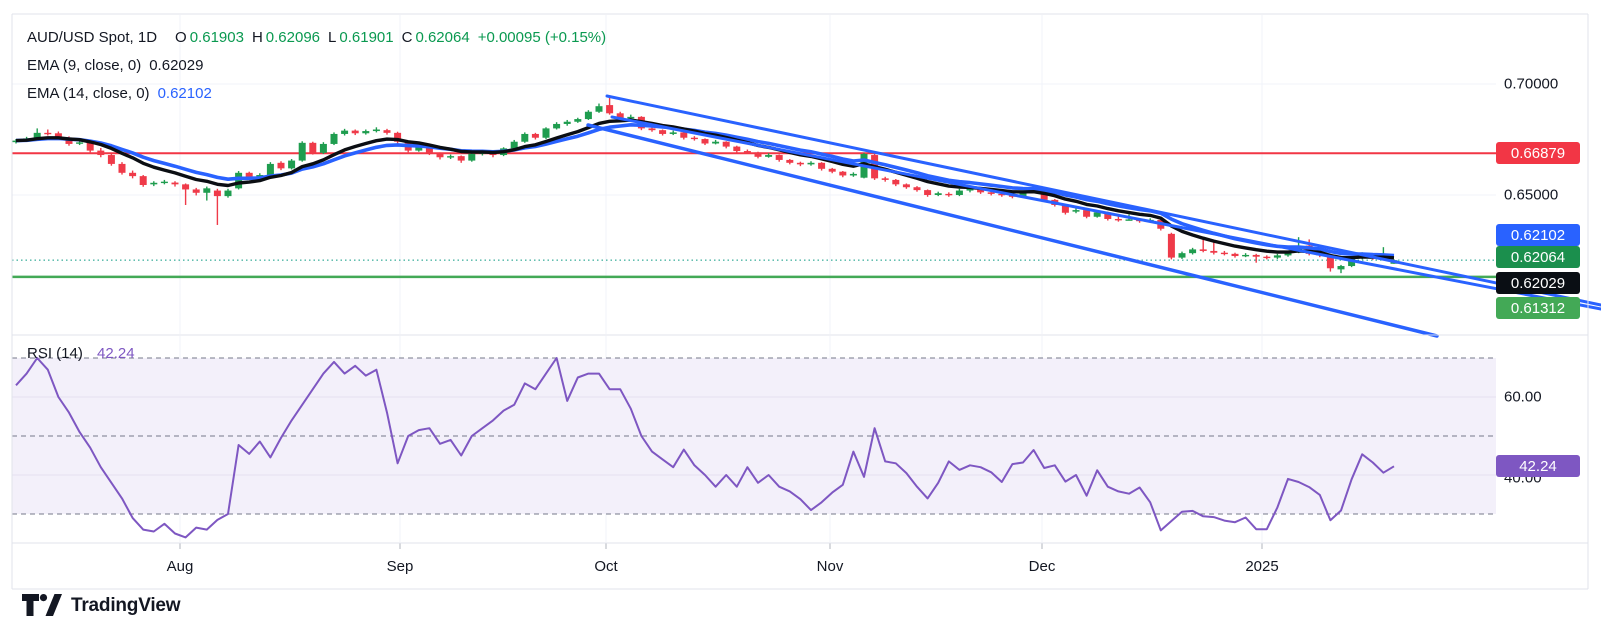  I want to click on price-tick-0-65000: 0.65000, so click(1531, 195).